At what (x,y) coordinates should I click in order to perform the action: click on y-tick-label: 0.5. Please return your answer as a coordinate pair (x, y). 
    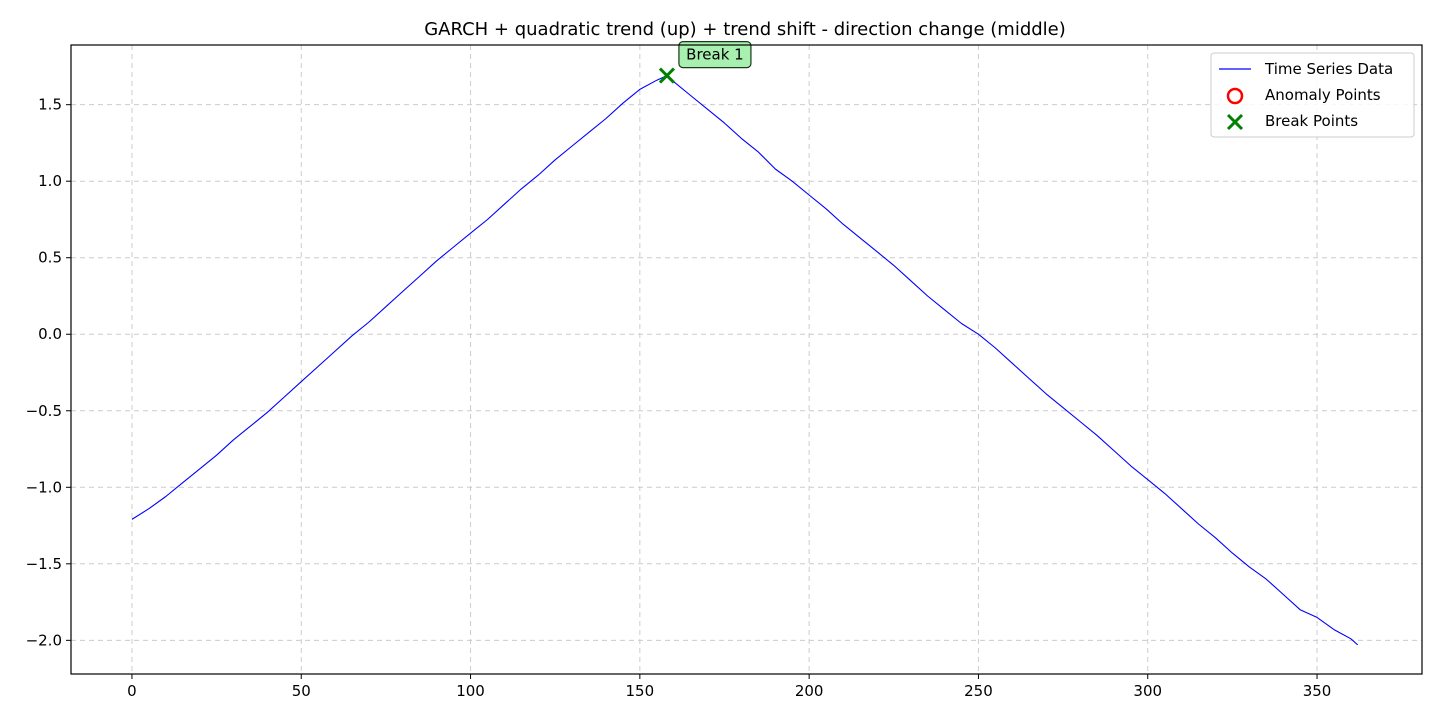
    Looking at the image, I should click on (50, 258).